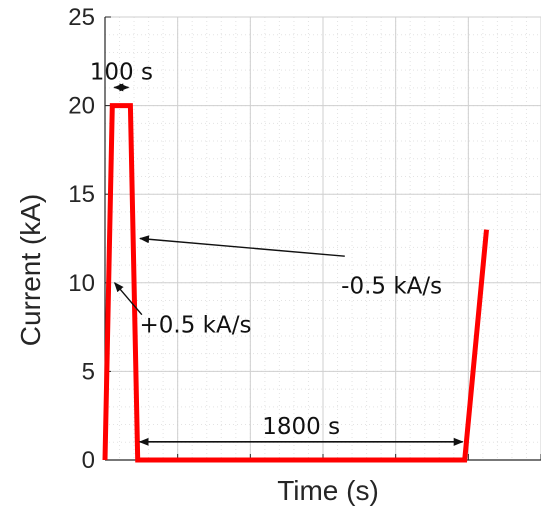 The image size is (541, 510). Describe the element at coordinates (81, 17) in the screenshot. I see `y-tick-label: 25` at that location.